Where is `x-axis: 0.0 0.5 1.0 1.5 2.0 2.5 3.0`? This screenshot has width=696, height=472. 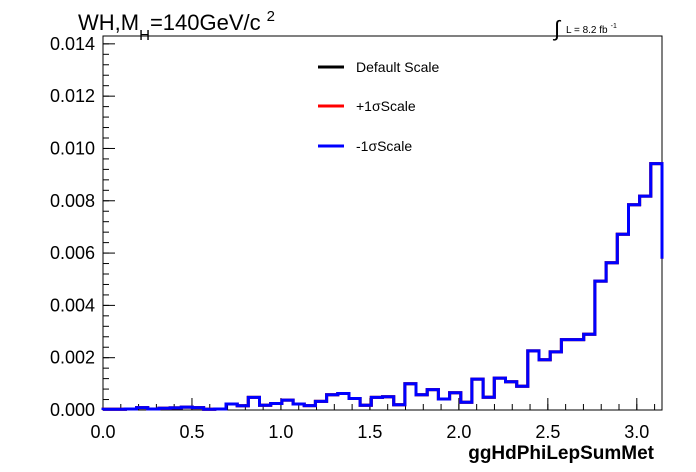
x-axis: 0.0 0.5 1.0 1.5 2.0 2.5 3.0 is located at coordinates (373, 420).